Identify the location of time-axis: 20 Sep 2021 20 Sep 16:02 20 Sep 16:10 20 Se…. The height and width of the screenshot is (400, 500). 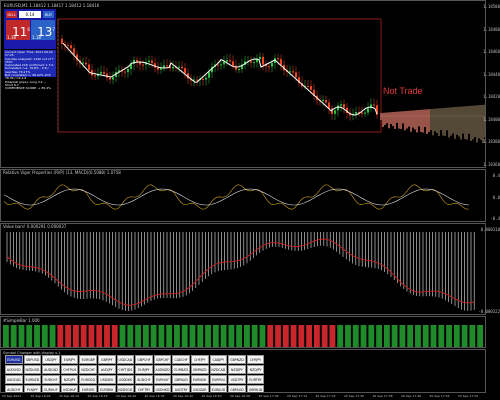
(243, 396).